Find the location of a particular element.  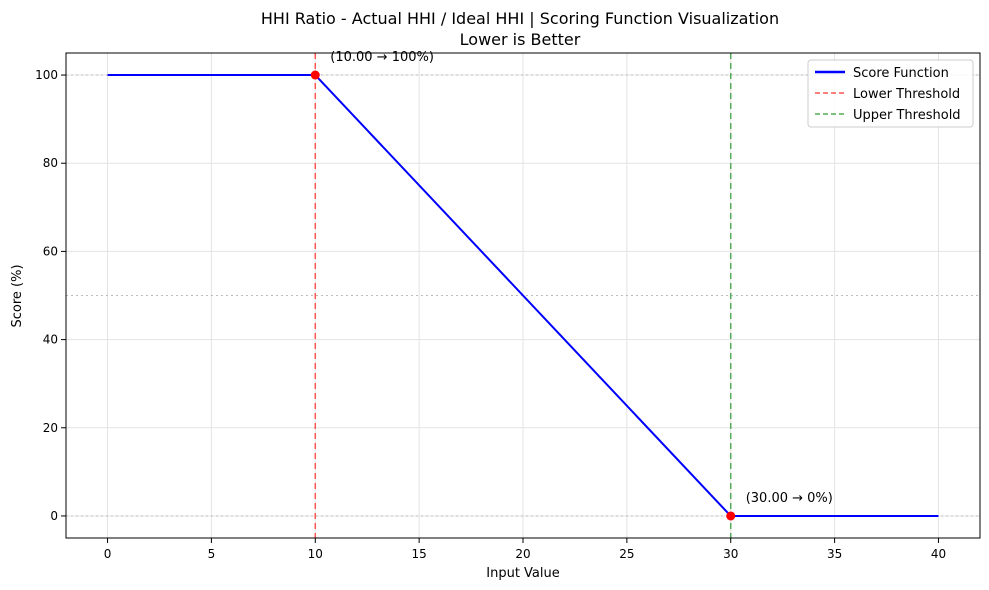

x-tick-label: 10 is located at coordinates (315, 554).